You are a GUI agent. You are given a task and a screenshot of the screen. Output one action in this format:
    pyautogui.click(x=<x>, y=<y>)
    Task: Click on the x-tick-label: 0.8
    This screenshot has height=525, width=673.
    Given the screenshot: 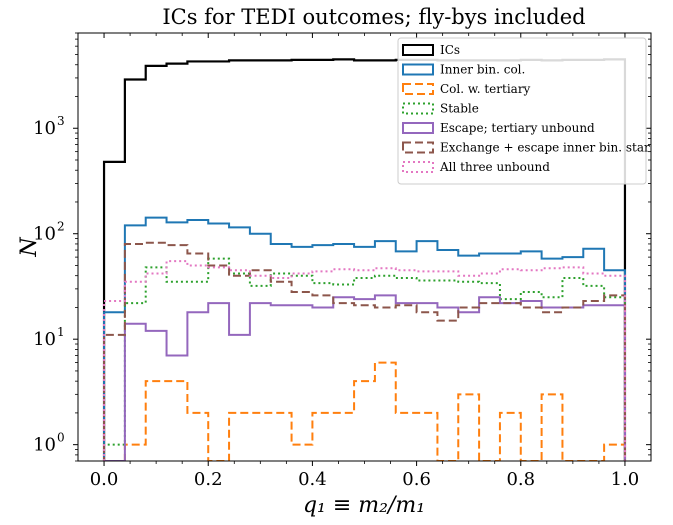 What is the action you would take?
    pyautogui.click(x=520, y=479)
    